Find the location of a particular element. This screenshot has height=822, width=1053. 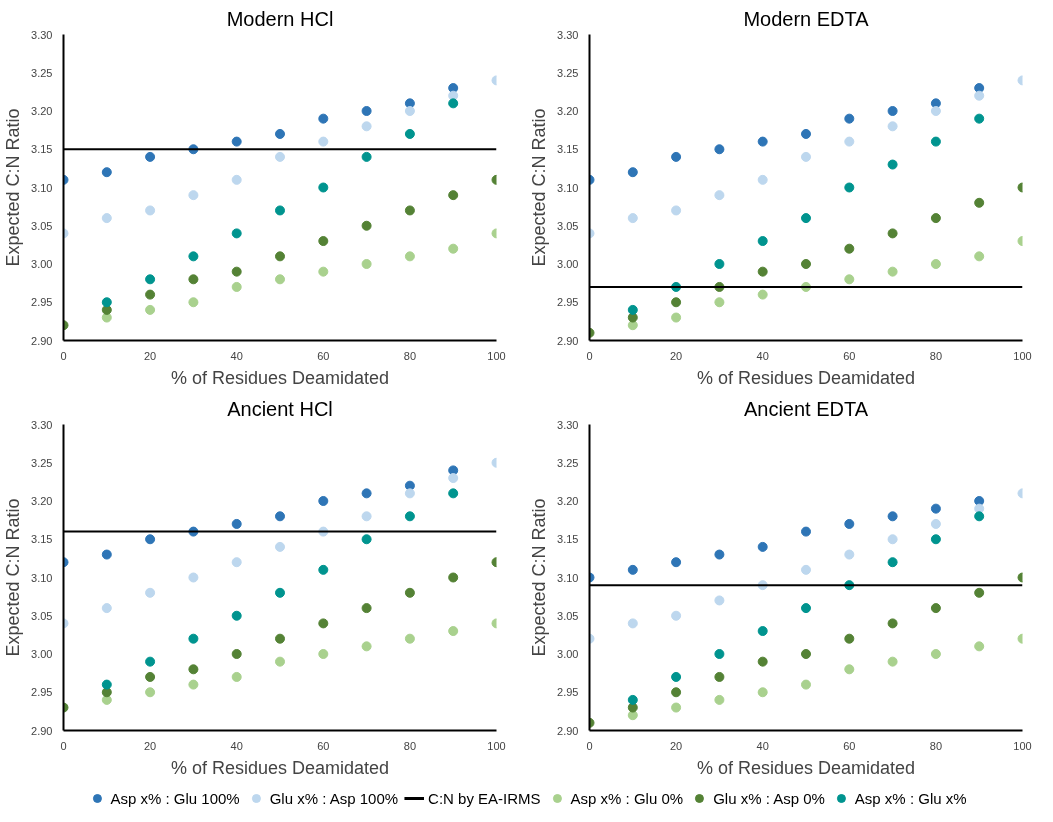

legend-label: C:N by EA-IRMS is located at coordinates (484, 798).